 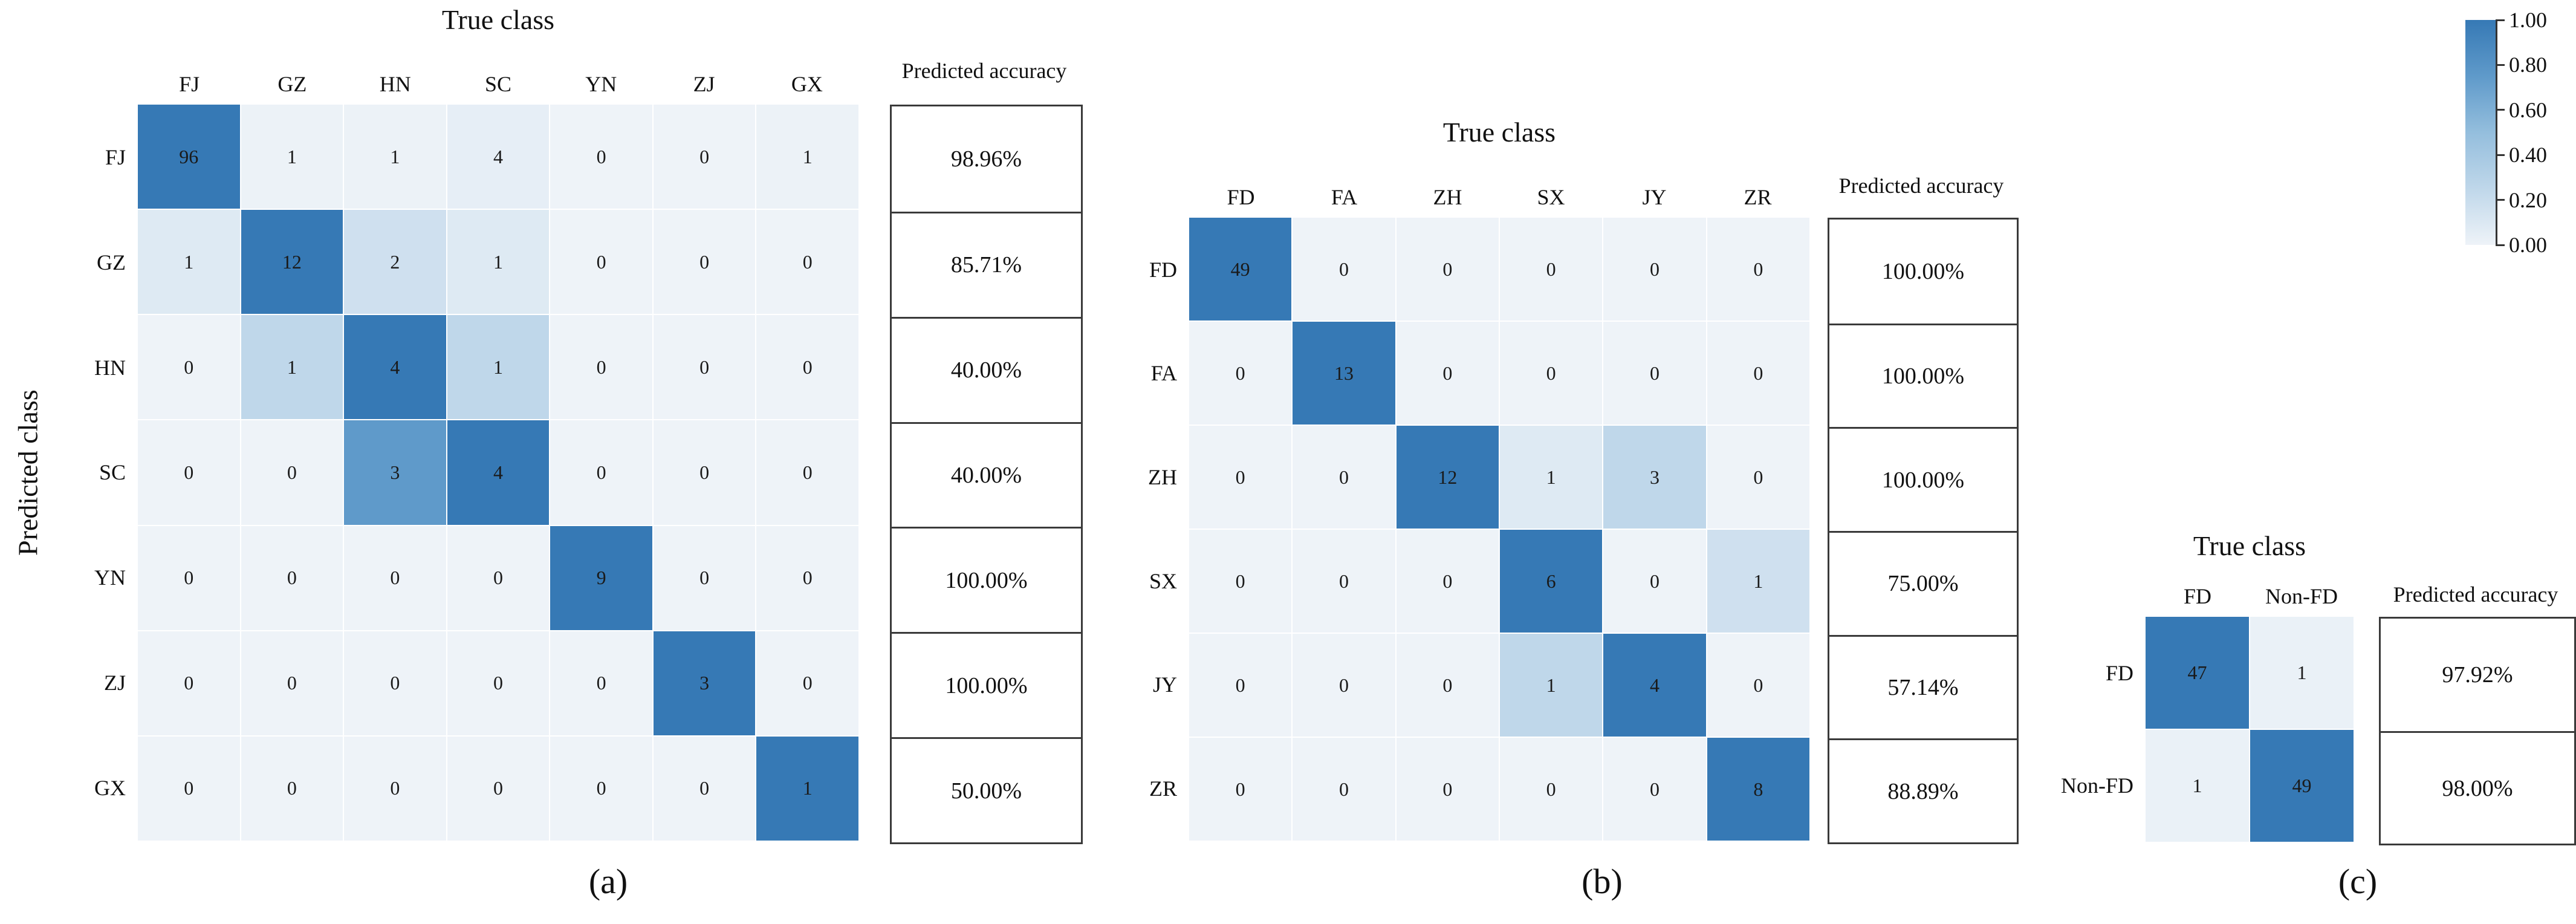 What do you see at coordinates (2250, 729) in the screenshot?
I see `panel-c-confusion-matrix: 47 1 1 49` at bounding box center [2250, 729].